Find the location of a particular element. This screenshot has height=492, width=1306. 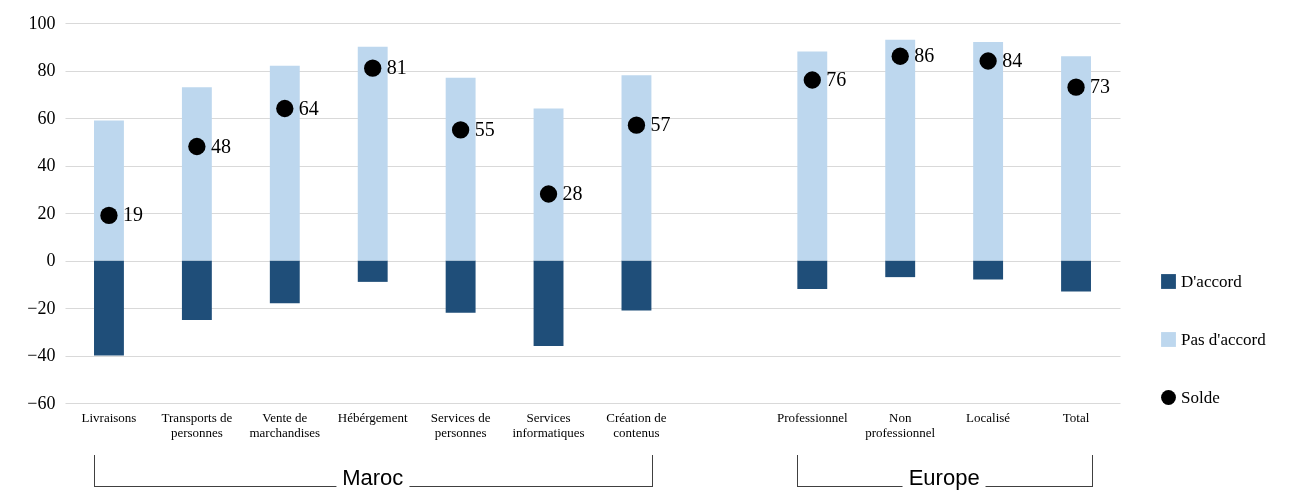

text: Europe is located at coordinates (944, 477).